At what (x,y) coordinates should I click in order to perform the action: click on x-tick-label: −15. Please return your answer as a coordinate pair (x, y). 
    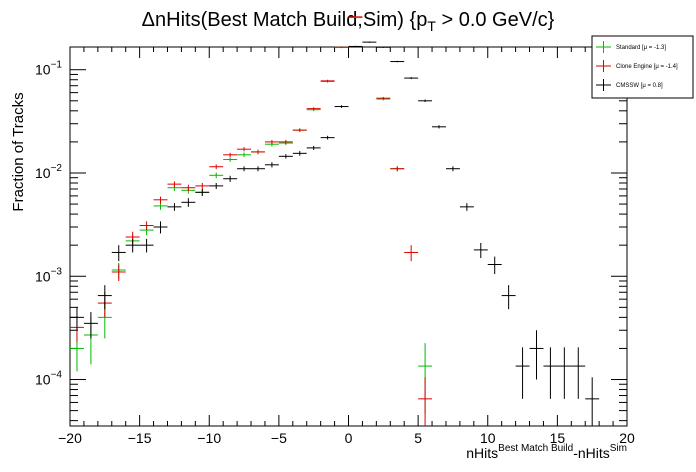
    Looking at the image, I should click on (140, 438).